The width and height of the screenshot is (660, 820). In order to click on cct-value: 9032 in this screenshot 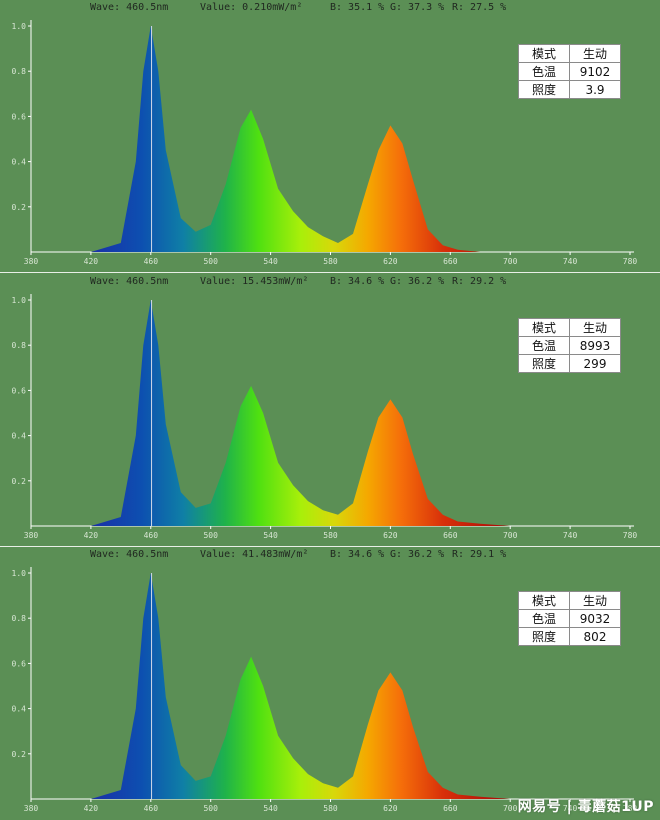, I will do `click(595, 618)`.